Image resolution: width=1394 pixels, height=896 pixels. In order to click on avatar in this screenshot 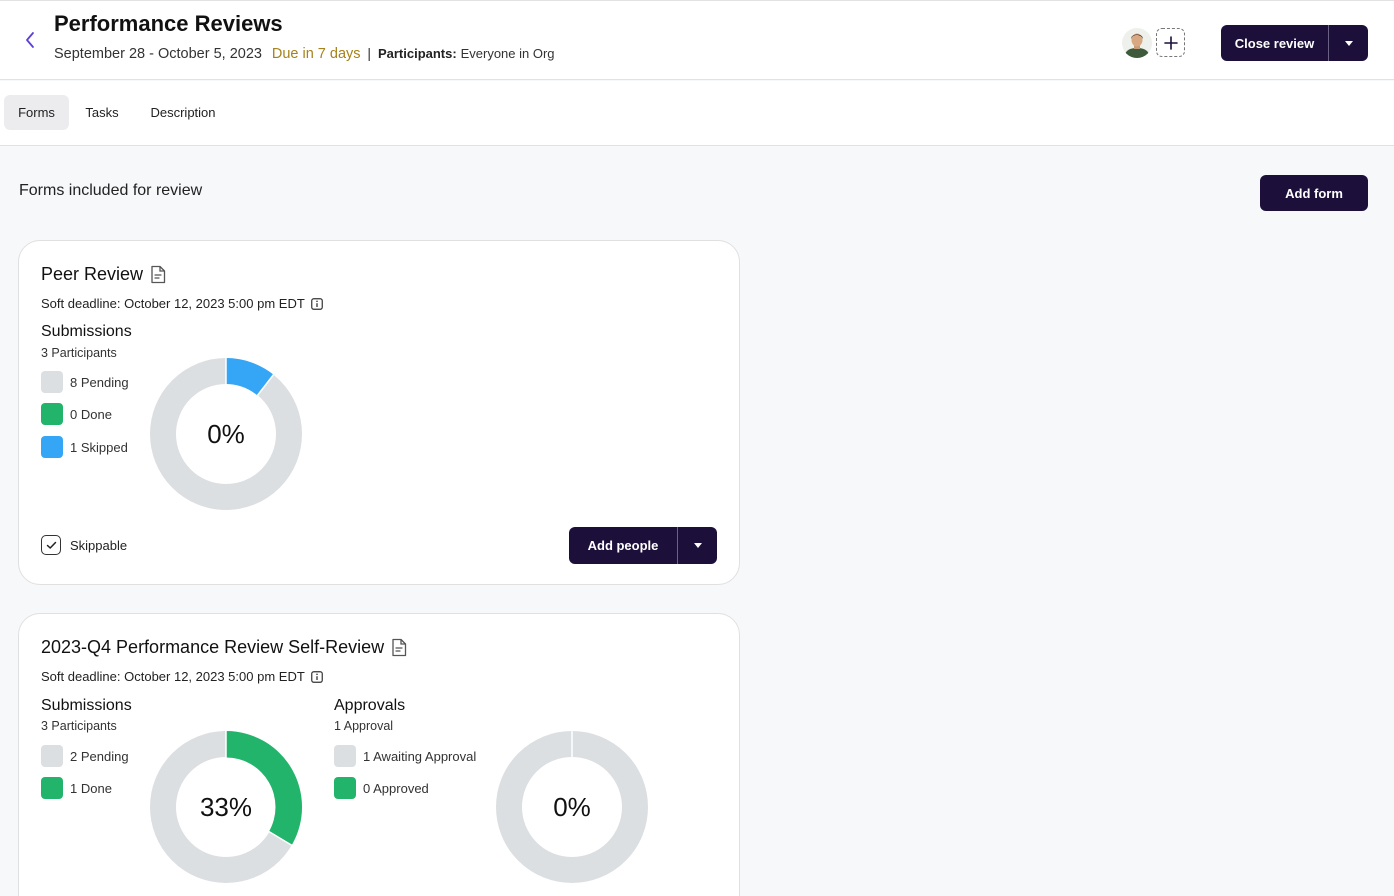, I will do `click(1137, 43)`.